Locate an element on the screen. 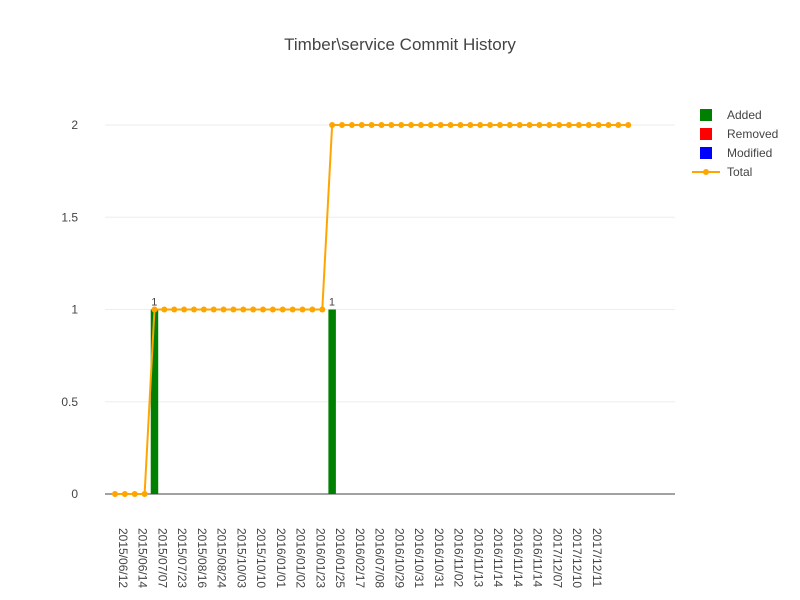 This screenshot has width=800, height=600. x-tick-label: 2016/11/02 is located at coordinates (459, 557).